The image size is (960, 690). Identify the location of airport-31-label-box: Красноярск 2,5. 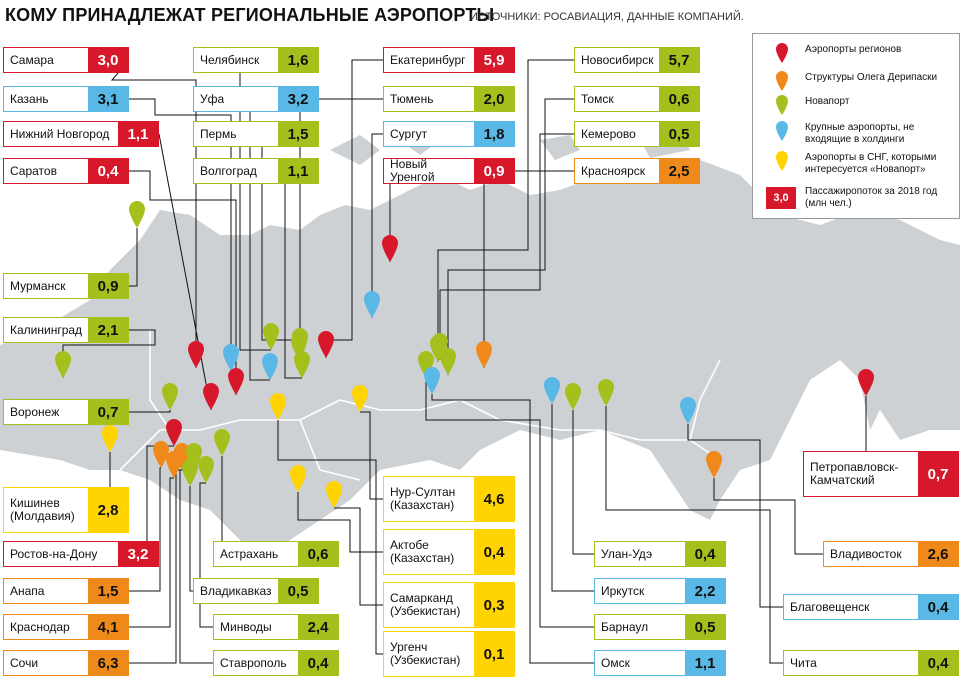
(637, 171).